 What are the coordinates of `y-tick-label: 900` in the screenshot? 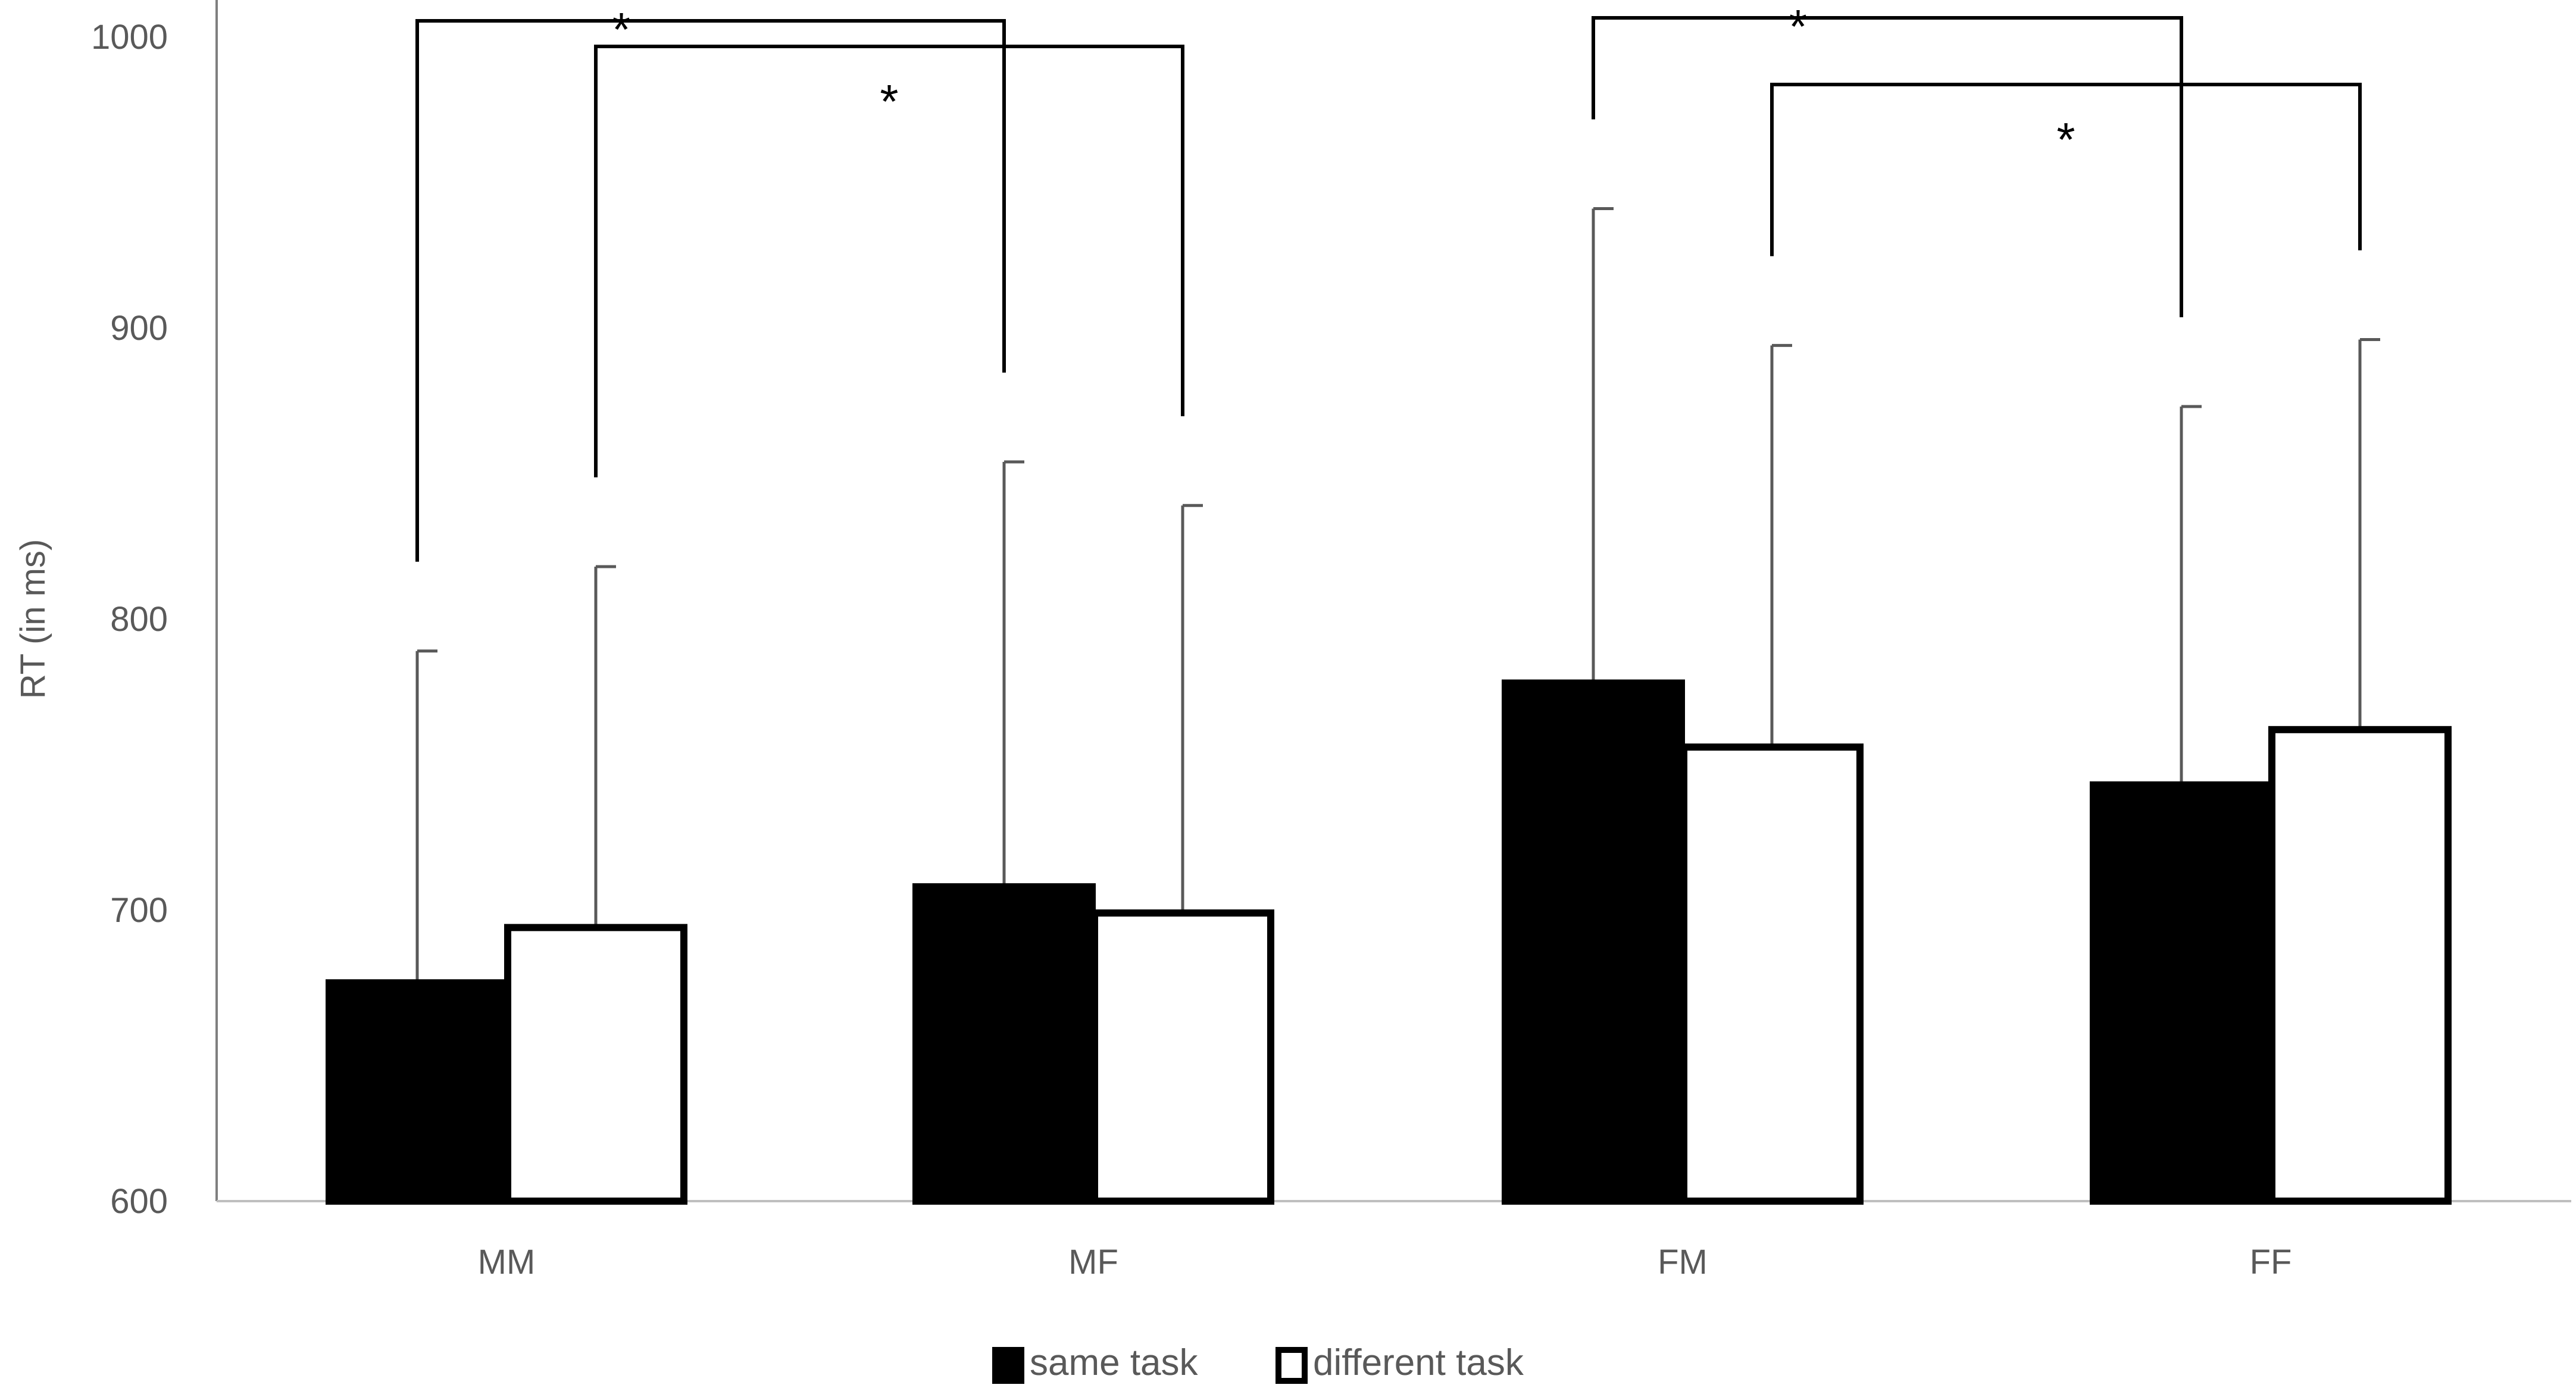 It's located at (139, 328).